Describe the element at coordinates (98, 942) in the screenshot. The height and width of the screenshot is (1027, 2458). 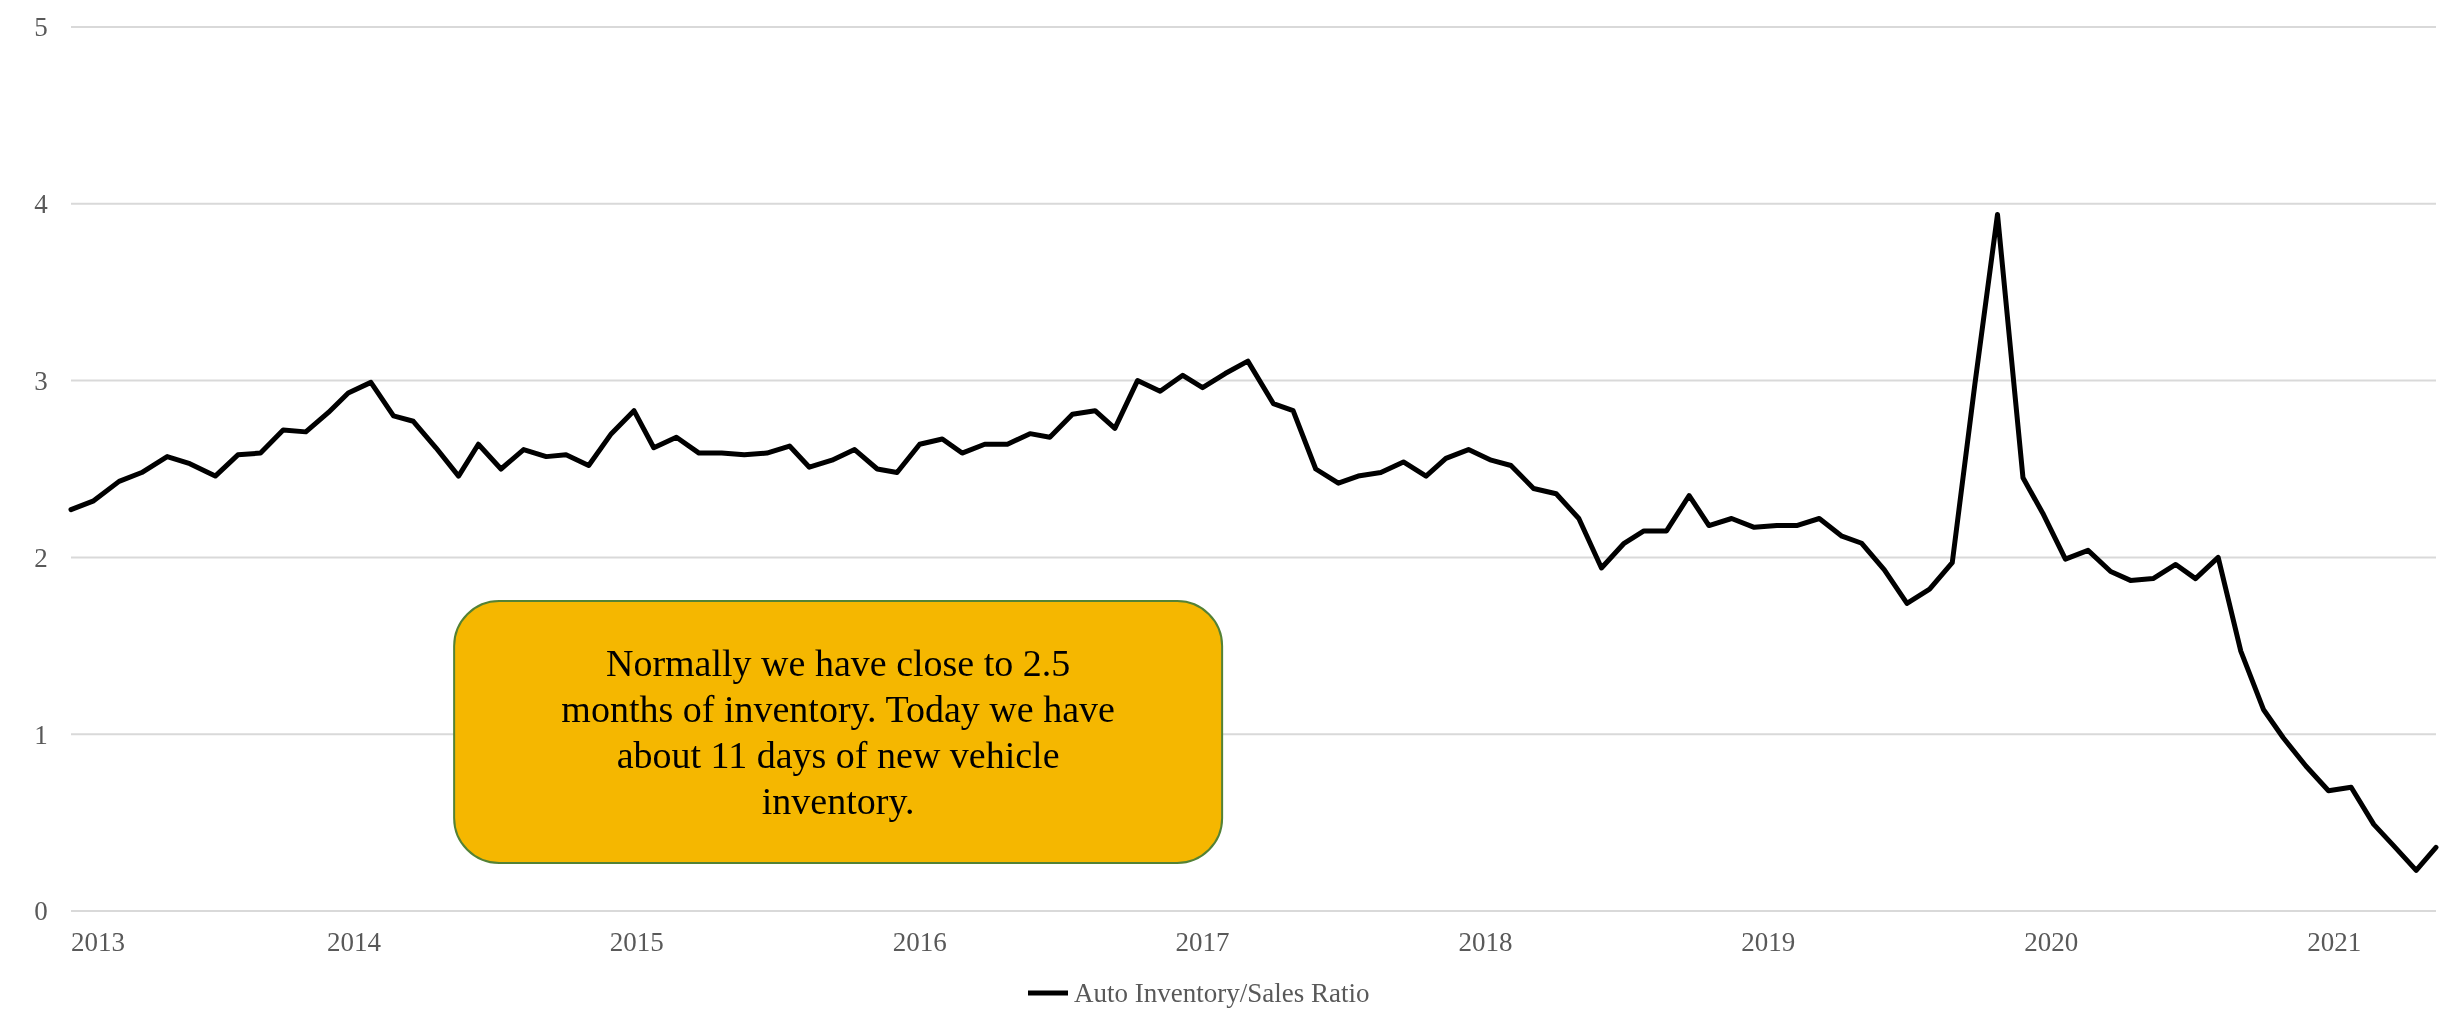
I see `x-tick-label: 2013` at that location.